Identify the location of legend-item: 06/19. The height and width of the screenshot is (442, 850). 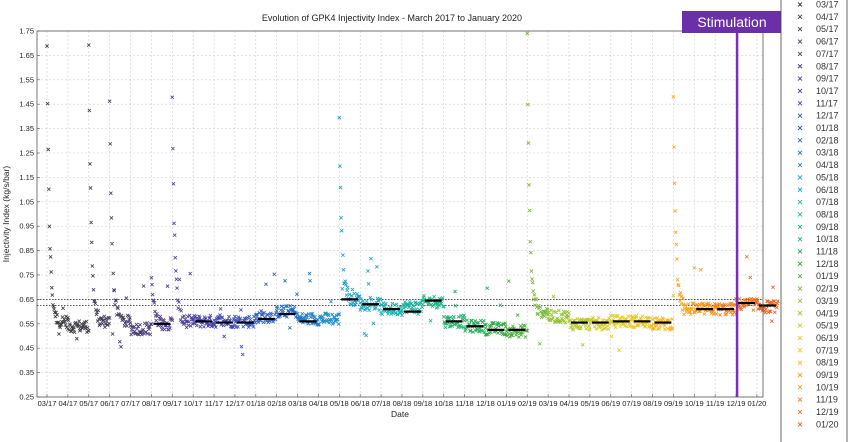
(818, 338).